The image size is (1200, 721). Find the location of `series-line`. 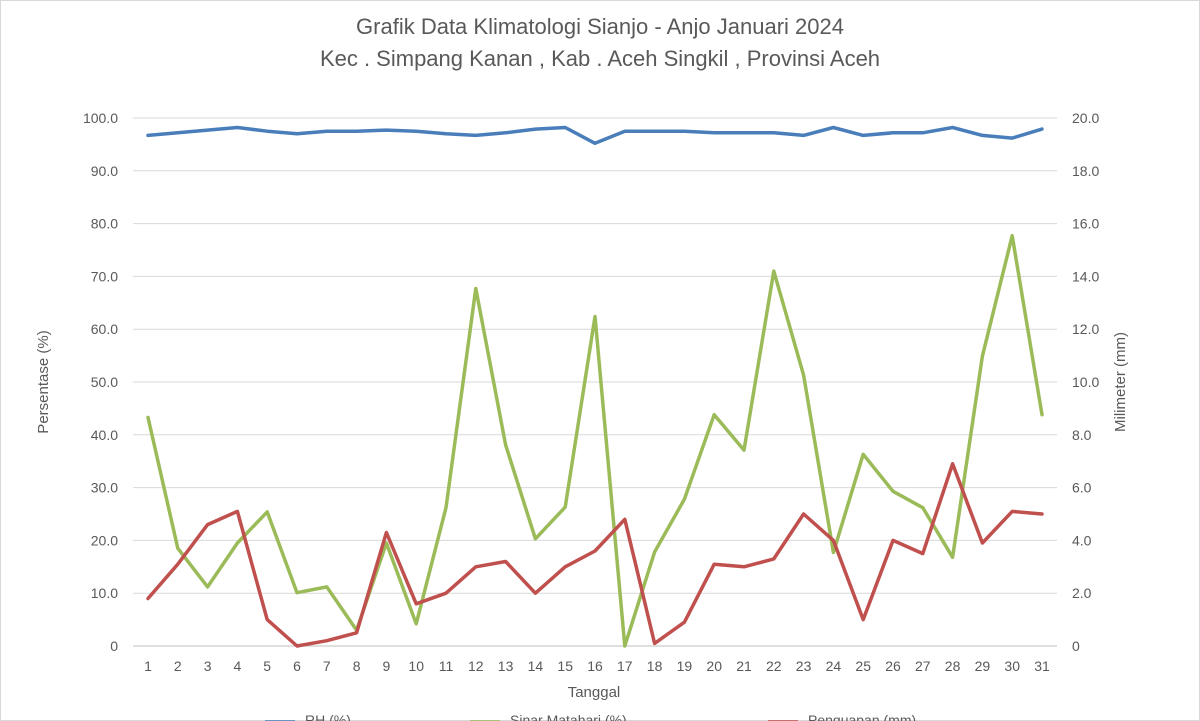

series-line is located at coordinates (595, 135).